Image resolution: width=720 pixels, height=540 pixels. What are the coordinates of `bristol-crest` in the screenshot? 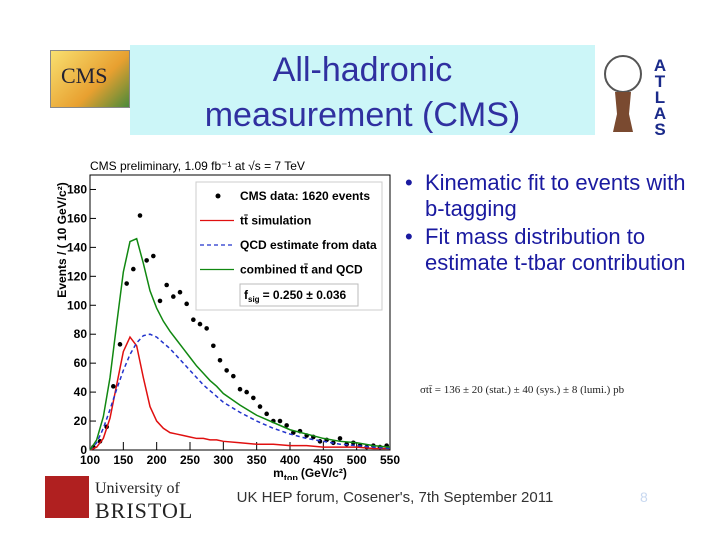 It's located at (67, 497).